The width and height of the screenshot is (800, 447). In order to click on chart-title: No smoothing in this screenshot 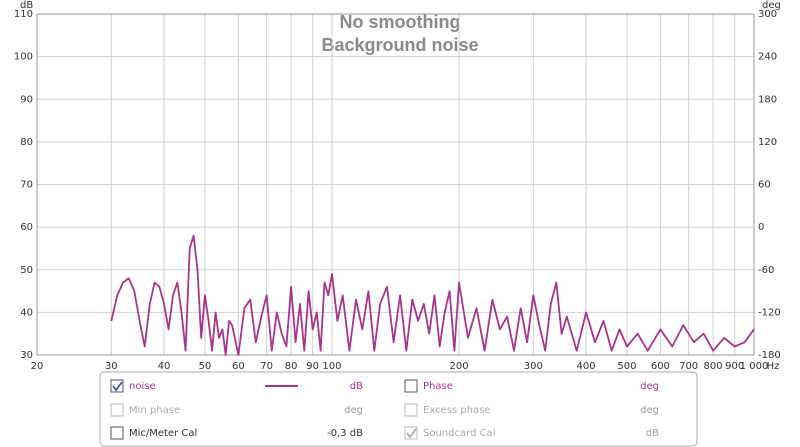, I will do `click(400, 22)`.